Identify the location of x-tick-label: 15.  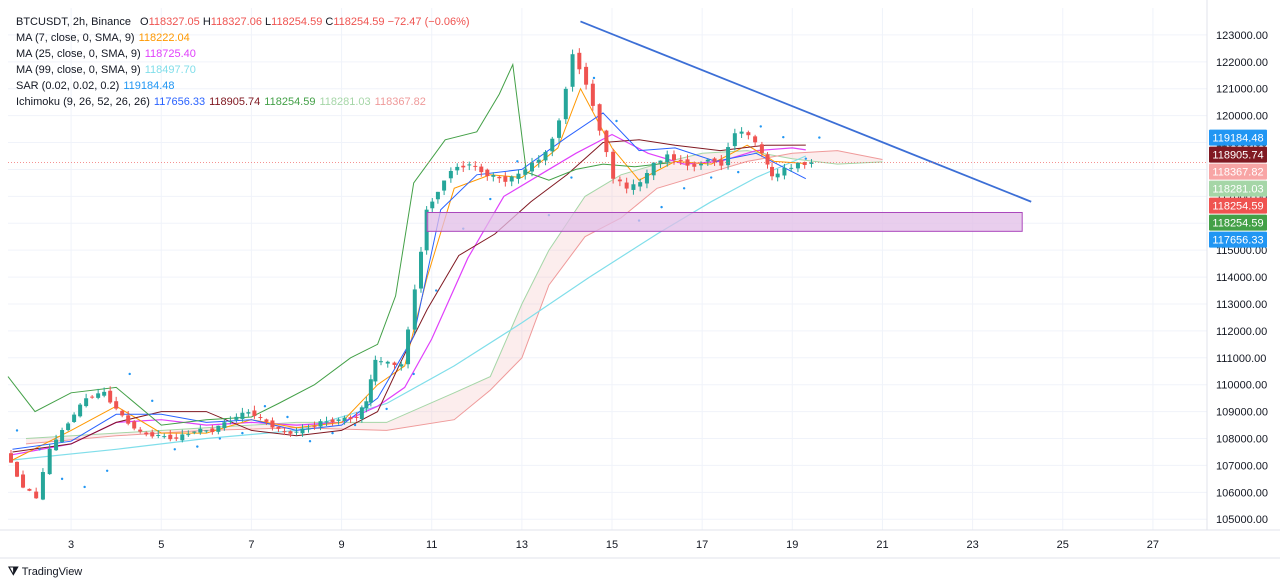
(612, 545).